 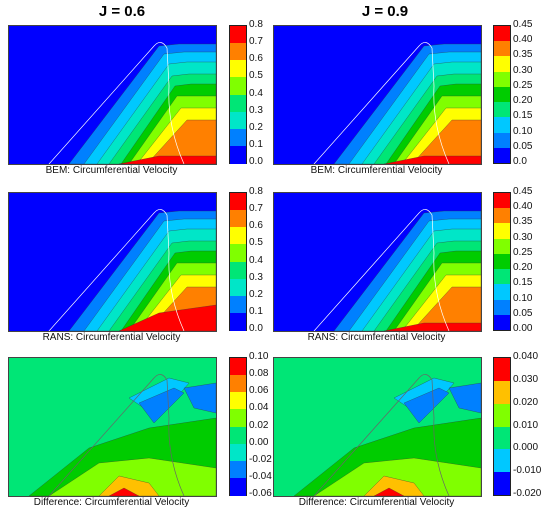 I want to click on colorbar-tick-label: -0.010, so click(x=527, y=471).